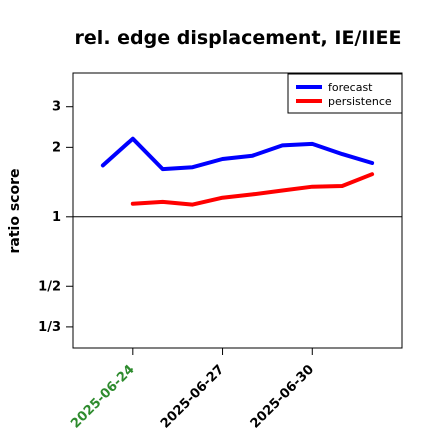 The height and width of the screenshot is (444, 440). Describe the element at coordinates (360, 101) in the screenshot. I see `legend-label-persistence: persistence` at that location.